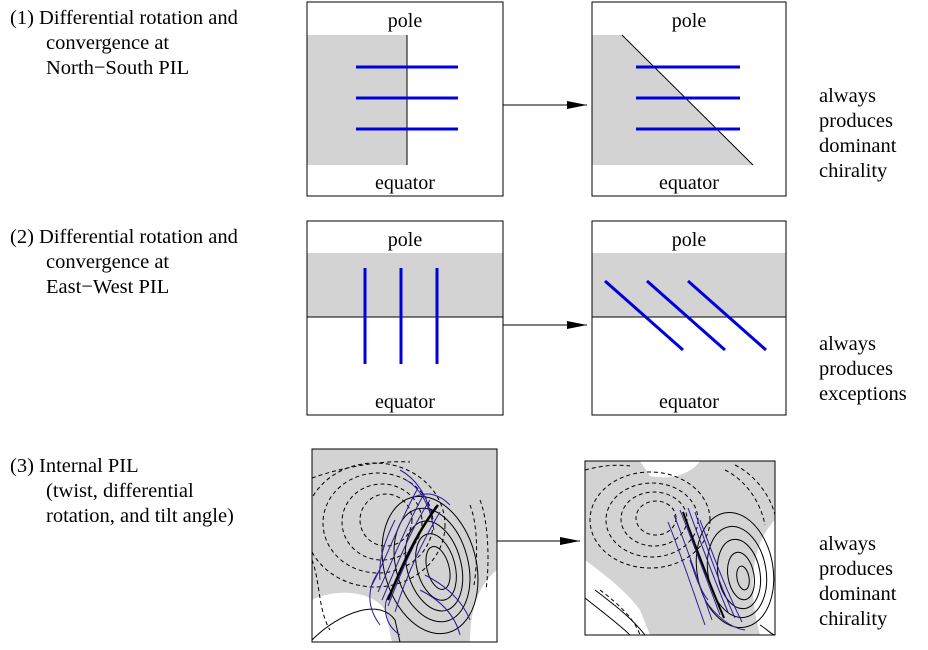 The image size is (928, 650). I want to click on row2-right-panel: pole equator, so click(689, 318).